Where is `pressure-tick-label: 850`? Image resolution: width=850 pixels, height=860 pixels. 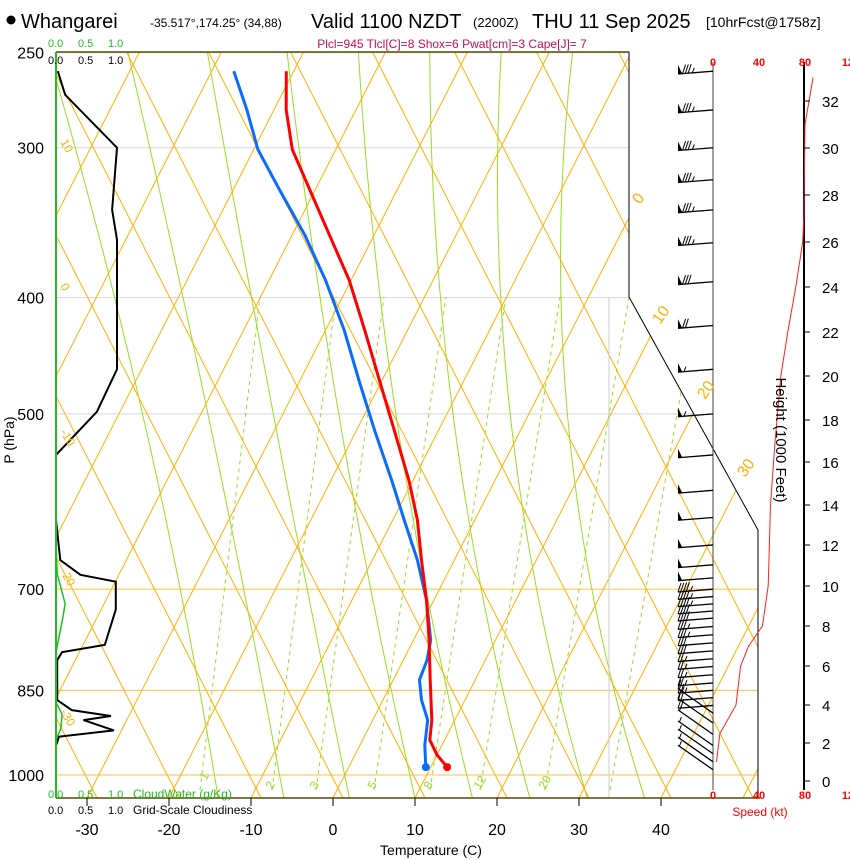 pressure-tick-label: 850 is located at coordinates (30, 691).